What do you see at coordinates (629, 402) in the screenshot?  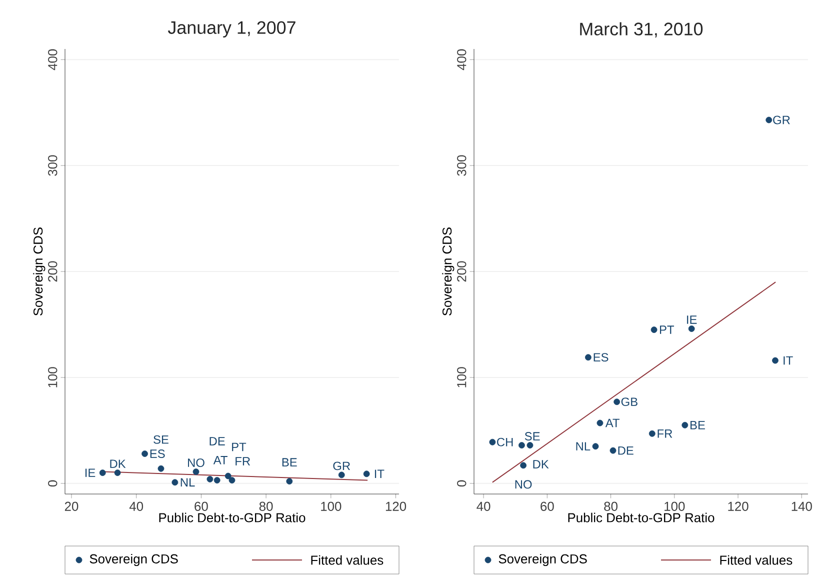 I see `annotation: GB` at bounding box center [629, 402].